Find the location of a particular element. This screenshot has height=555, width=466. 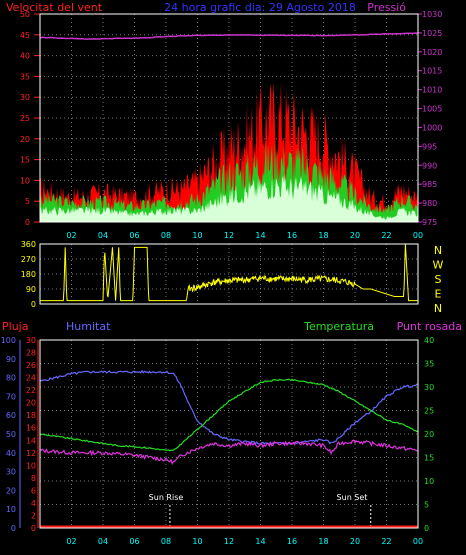

pressure-tick-label: 975 is located at coordinates (429, 222).